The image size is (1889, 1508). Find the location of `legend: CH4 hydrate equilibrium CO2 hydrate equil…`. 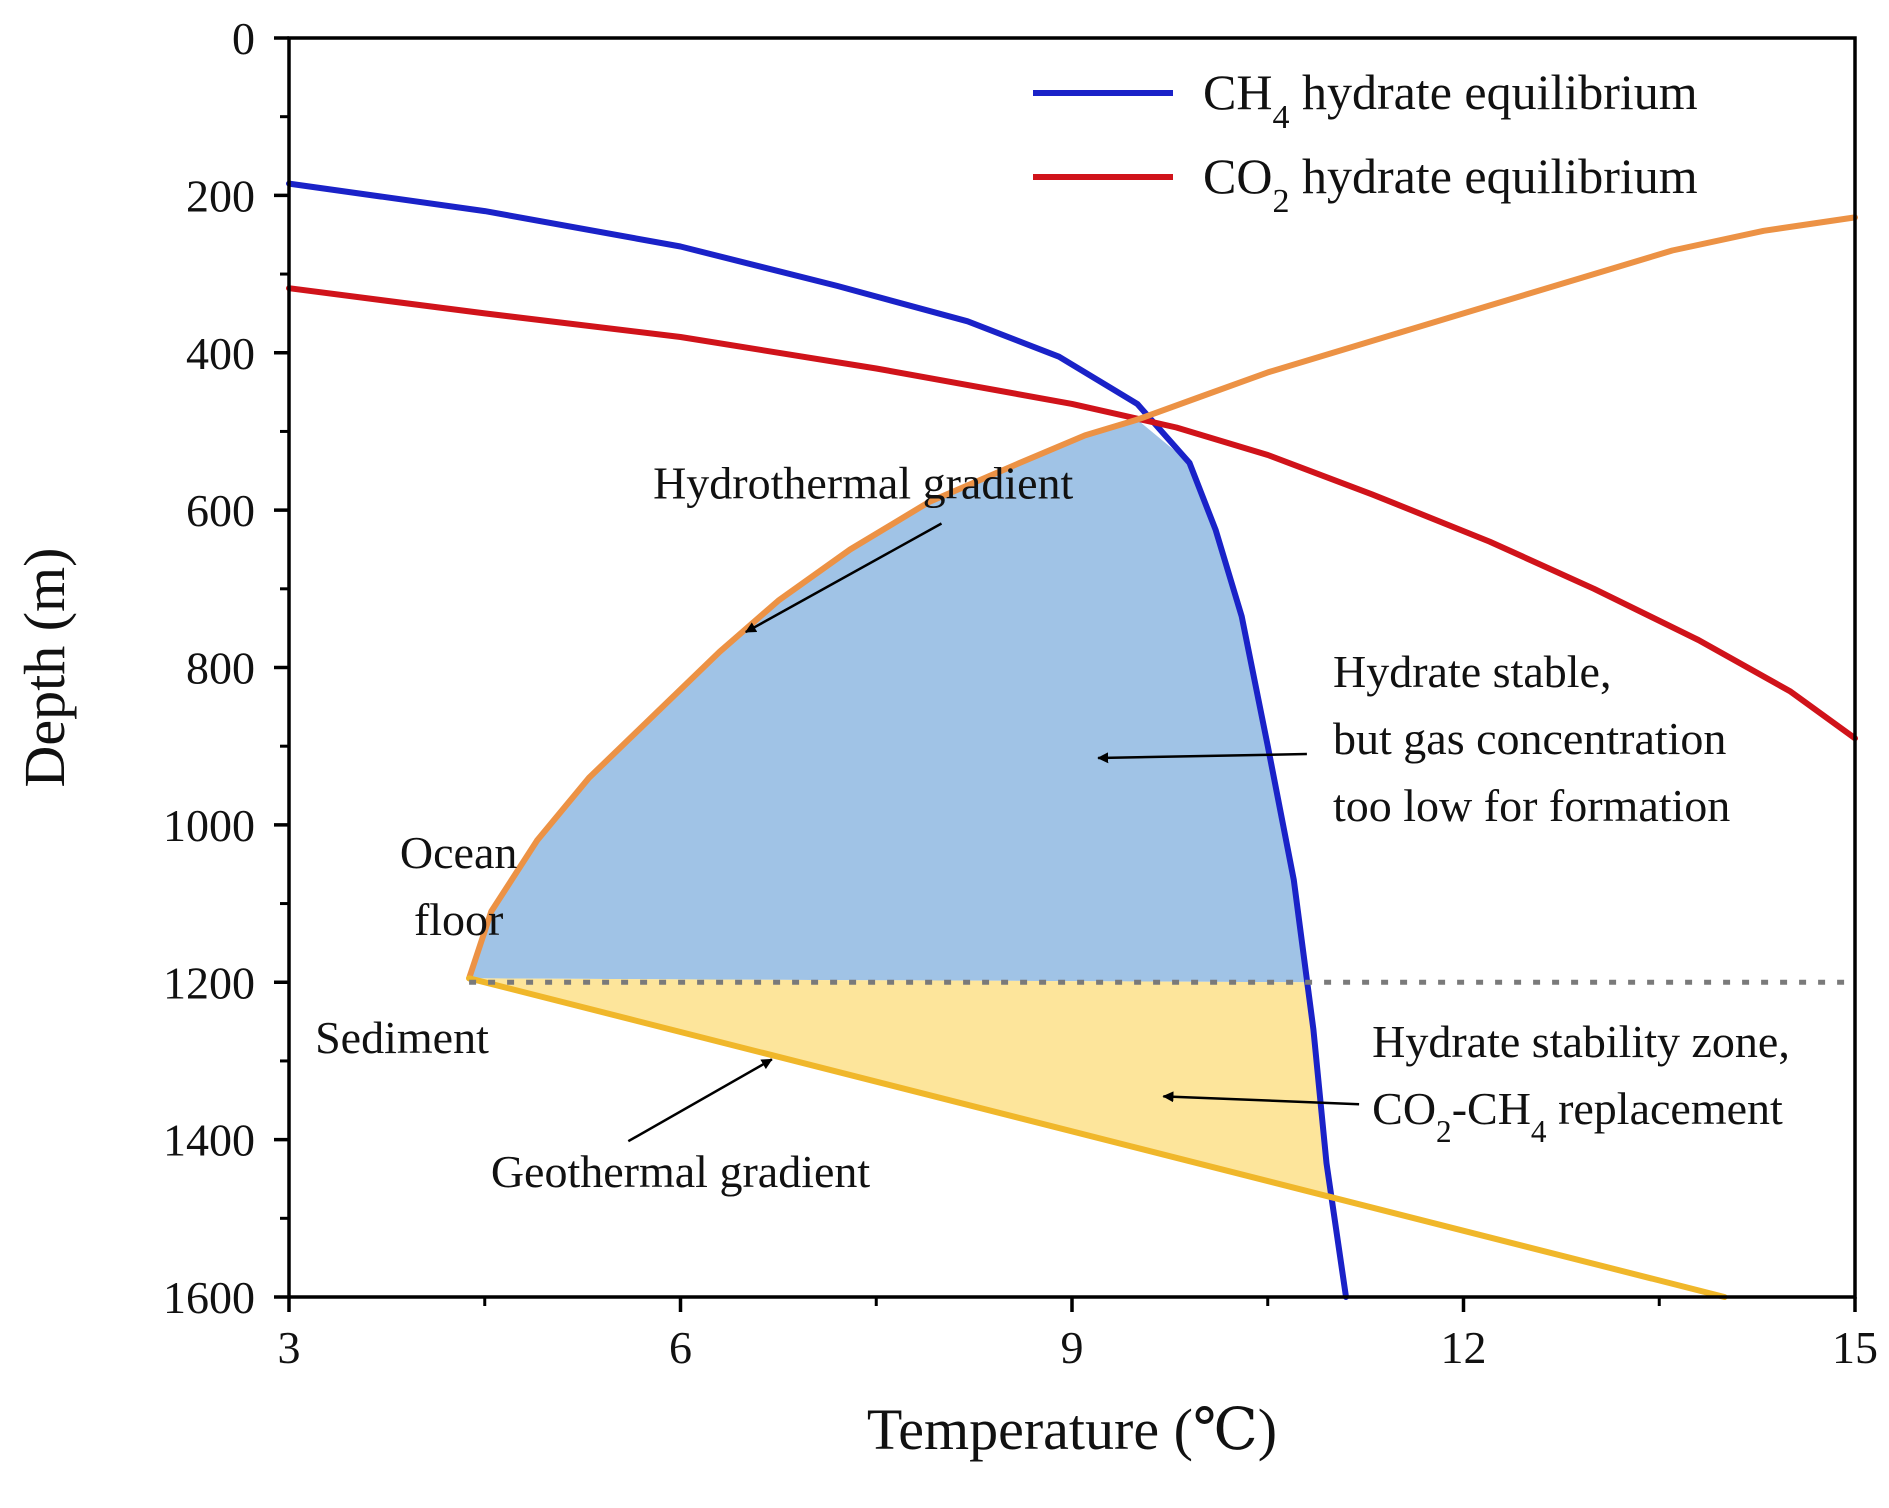

legend: CH4 hydrate equilibrium CO2 hydrate equil… is located at coordinates (1365, 142).